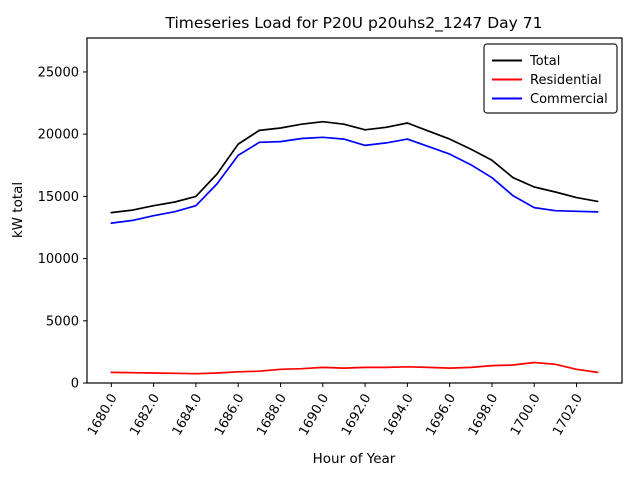  I want to click on x-tick-label: 1686.0, so click(230, 415).